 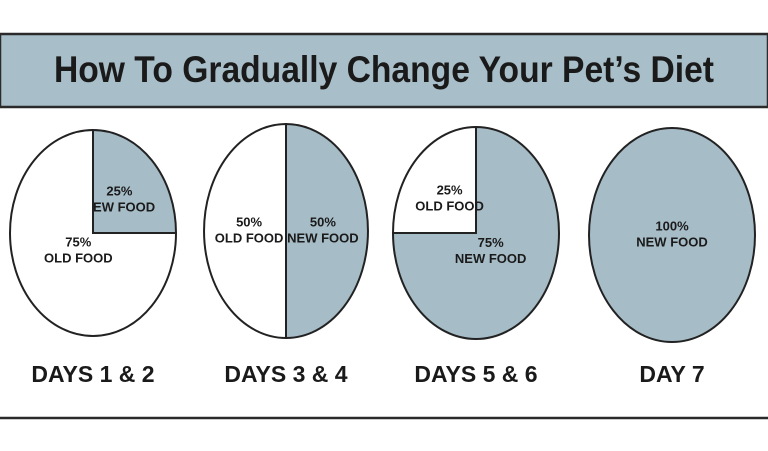 I want to click on value-label: 100%, so click(x=672, y=225).